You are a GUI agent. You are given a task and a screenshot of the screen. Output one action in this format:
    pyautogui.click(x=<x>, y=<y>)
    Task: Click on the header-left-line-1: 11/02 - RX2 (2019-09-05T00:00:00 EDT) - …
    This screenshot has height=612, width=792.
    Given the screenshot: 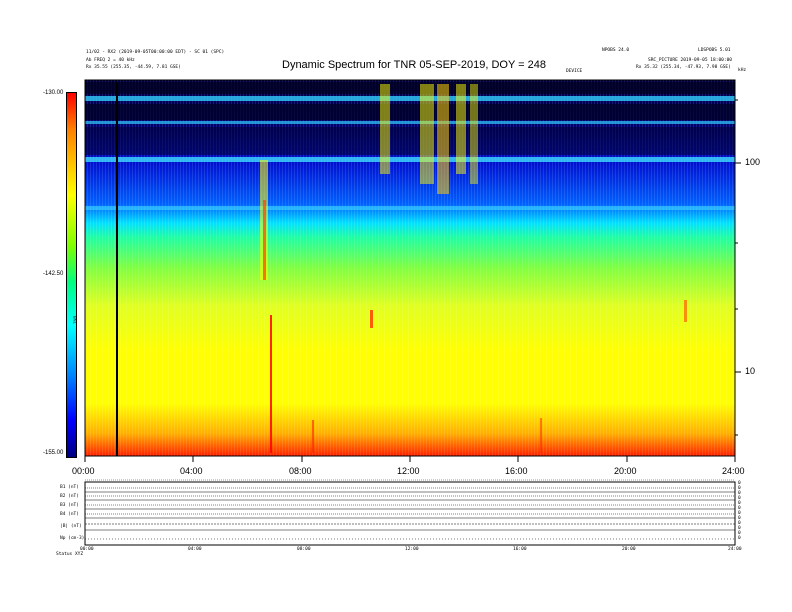 What is the action you would take?
    pyautogui.click(x=155, y=52)
    